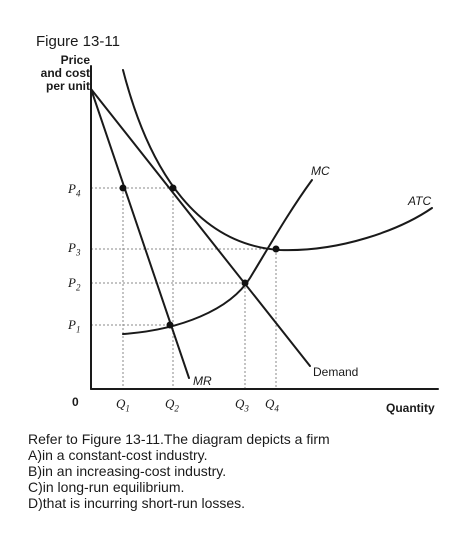  I want to click on tick-p2: P2, so click(74, 284).